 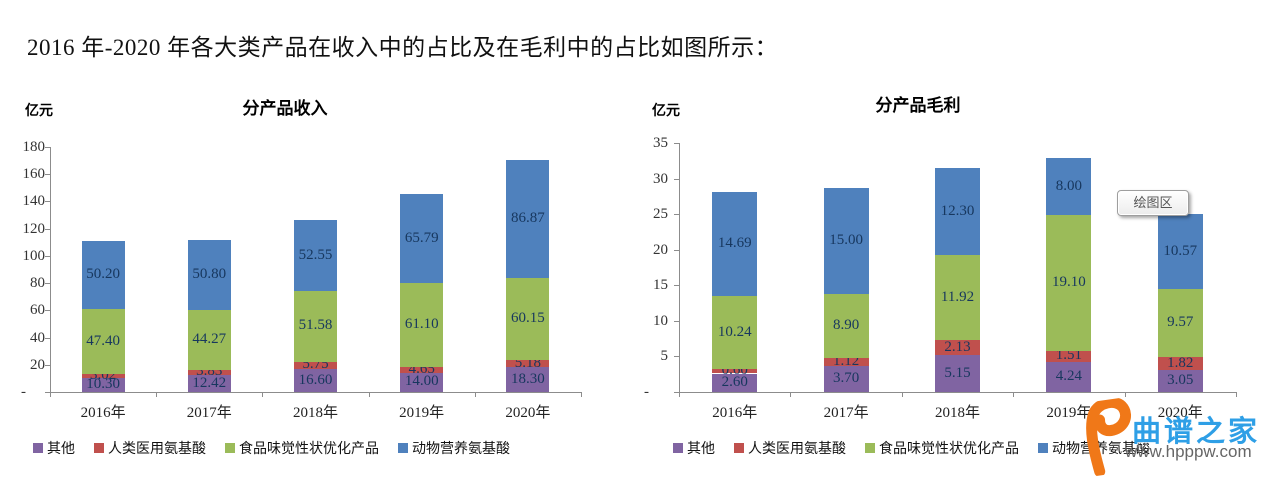 I want to click on legend: 其他 人类医用氨基酸 食品味觉性状优化产品 动物营养氨基酸, so click(x=911, y=448).